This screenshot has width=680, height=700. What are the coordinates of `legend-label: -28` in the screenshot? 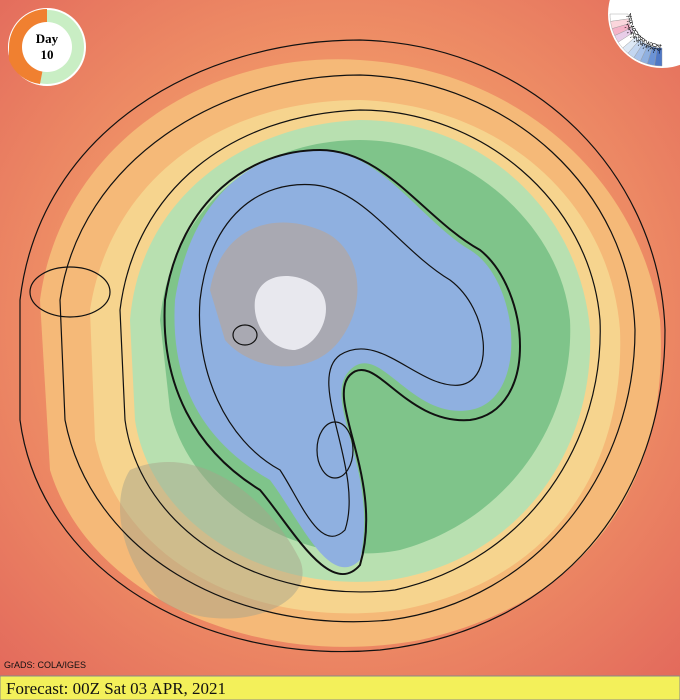 It's located at (641, 42).